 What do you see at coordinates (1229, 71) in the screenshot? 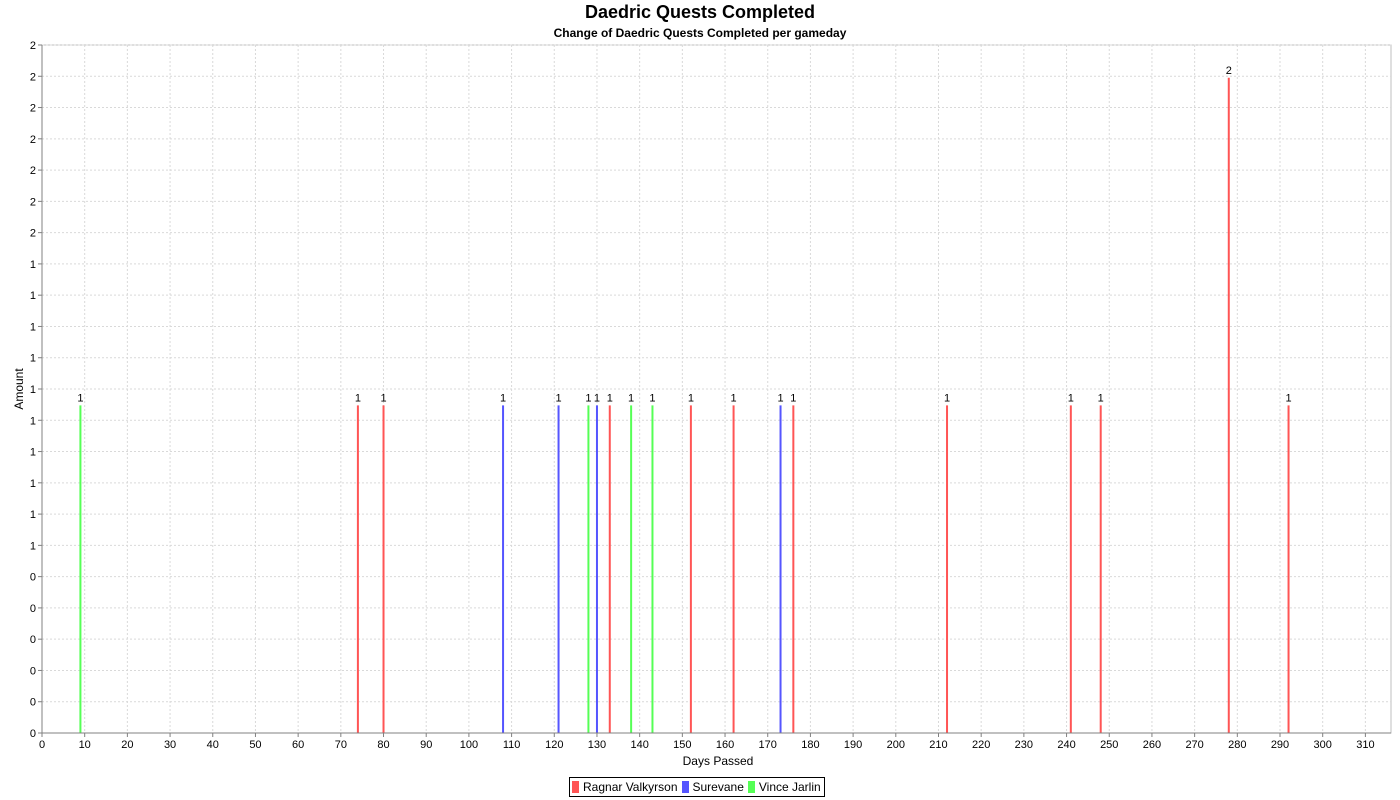
I see `bar-value-label: 2` at bounding box center [1229, 71].